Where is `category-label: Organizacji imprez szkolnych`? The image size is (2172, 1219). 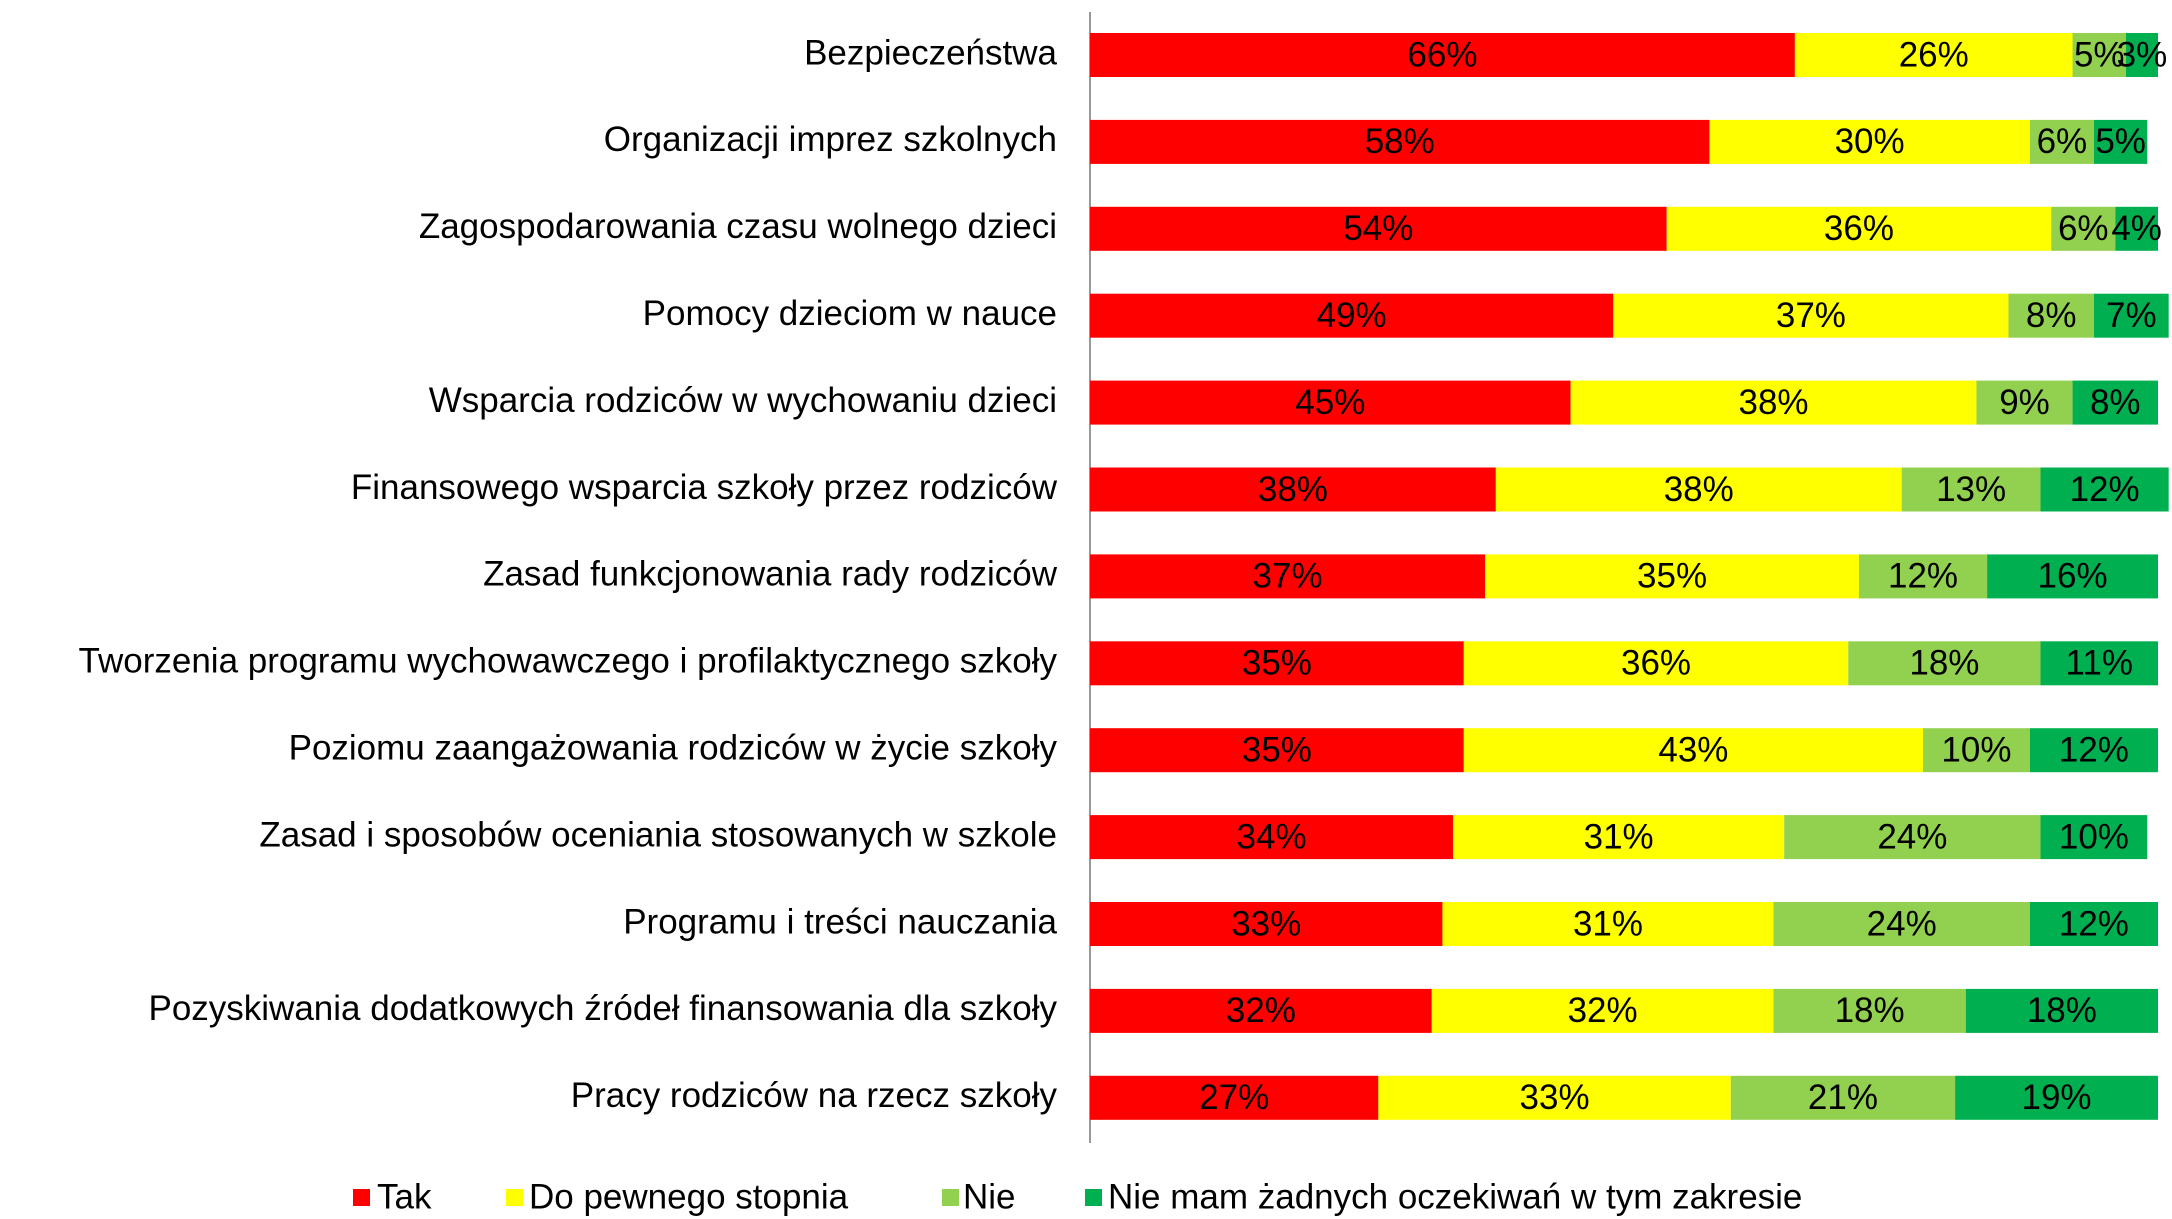
category-label: Organizacji imprez szkolnych is located at coordinates (830, 139).